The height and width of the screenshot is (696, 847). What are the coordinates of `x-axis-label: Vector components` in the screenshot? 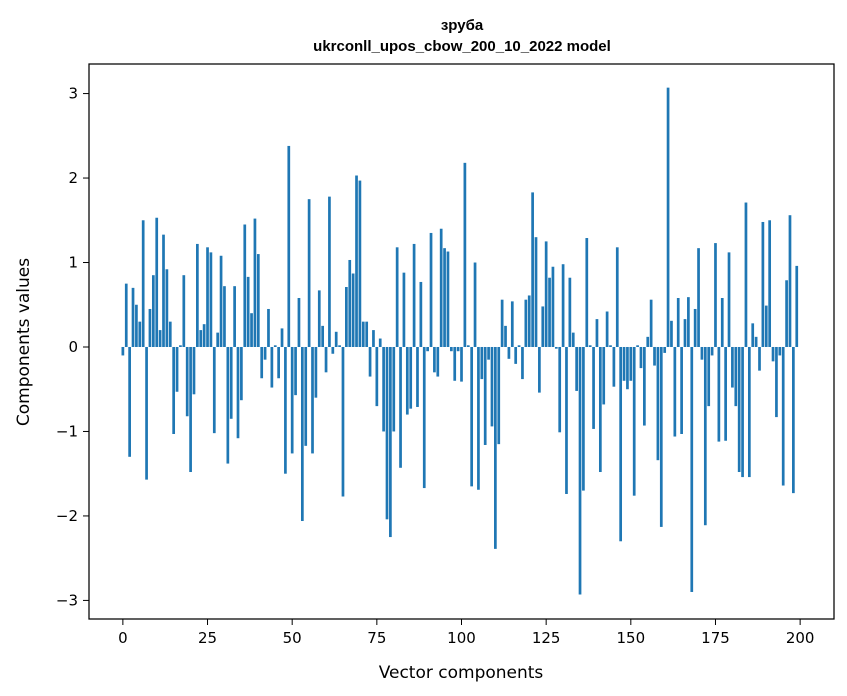 It's located at (461, 673).